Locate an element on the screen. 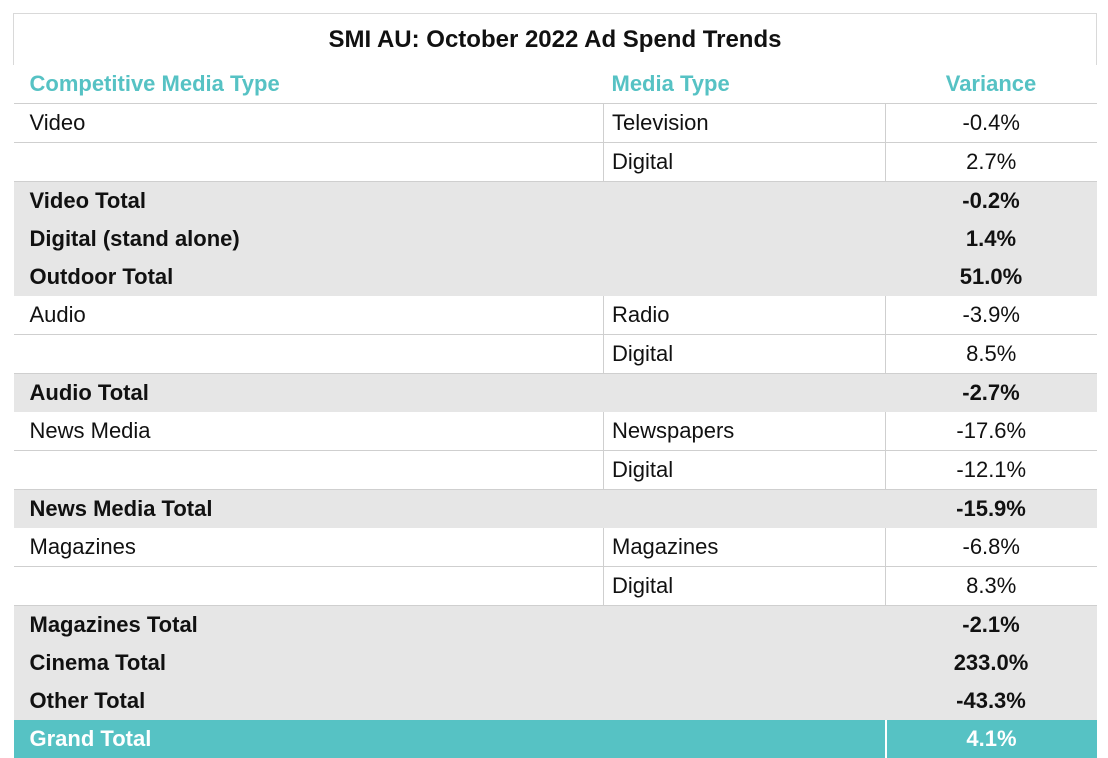  total-row: Audio Total -2.7% is located at coordinates (555, 392).